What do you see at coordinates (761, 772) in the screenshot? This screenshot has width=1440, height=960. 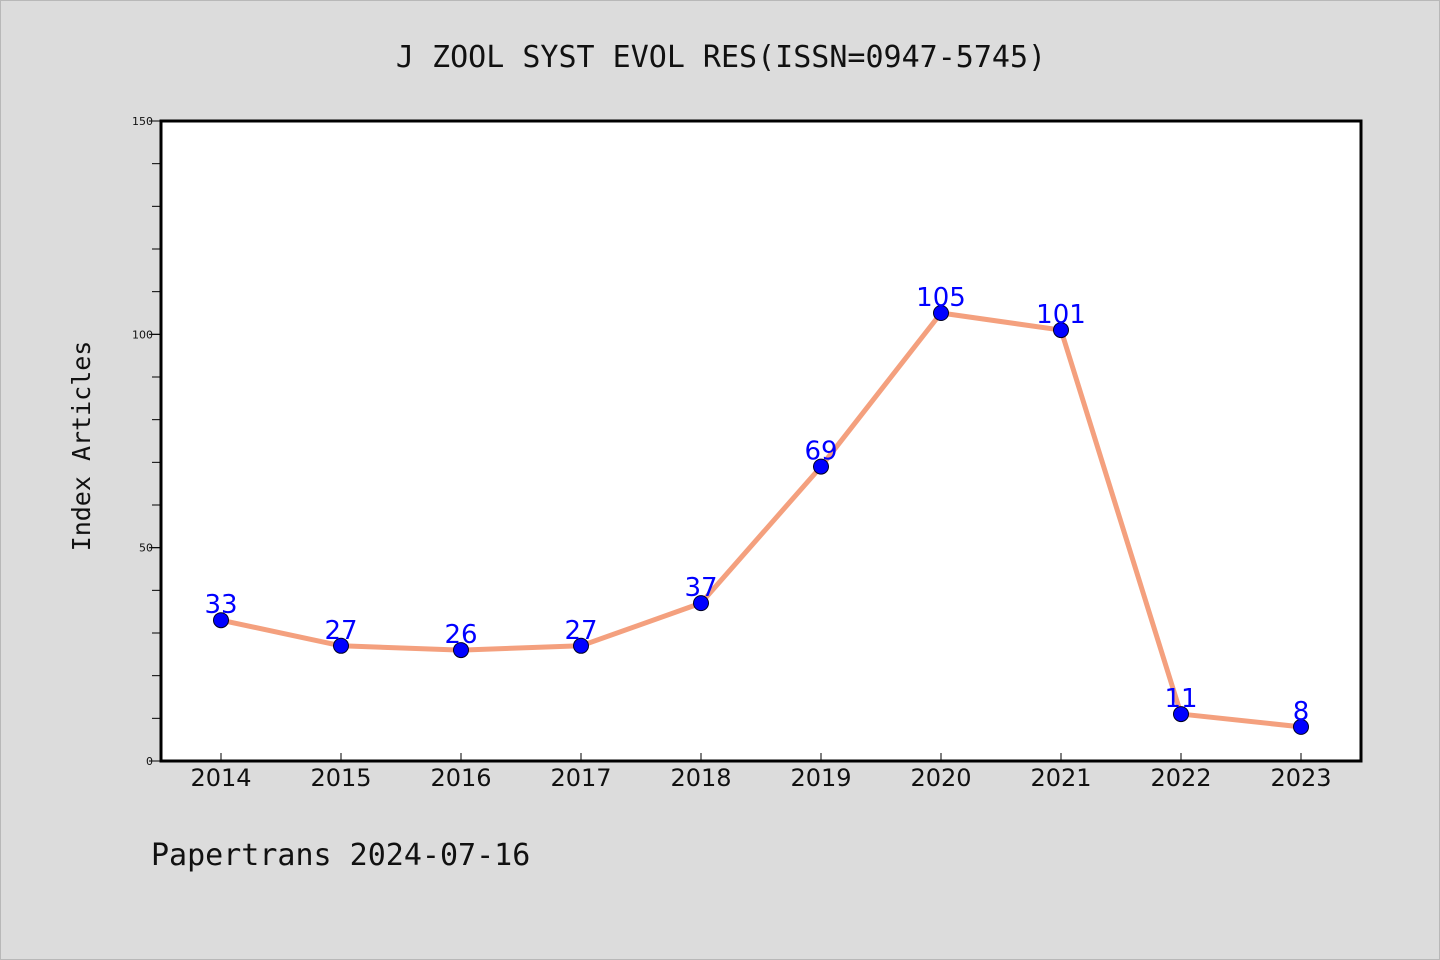 I see `x-axis-ticks: 2014 2015 2016 2017 2018 2019 2020 2021 2022 2023` at bounding box center [761, 772].